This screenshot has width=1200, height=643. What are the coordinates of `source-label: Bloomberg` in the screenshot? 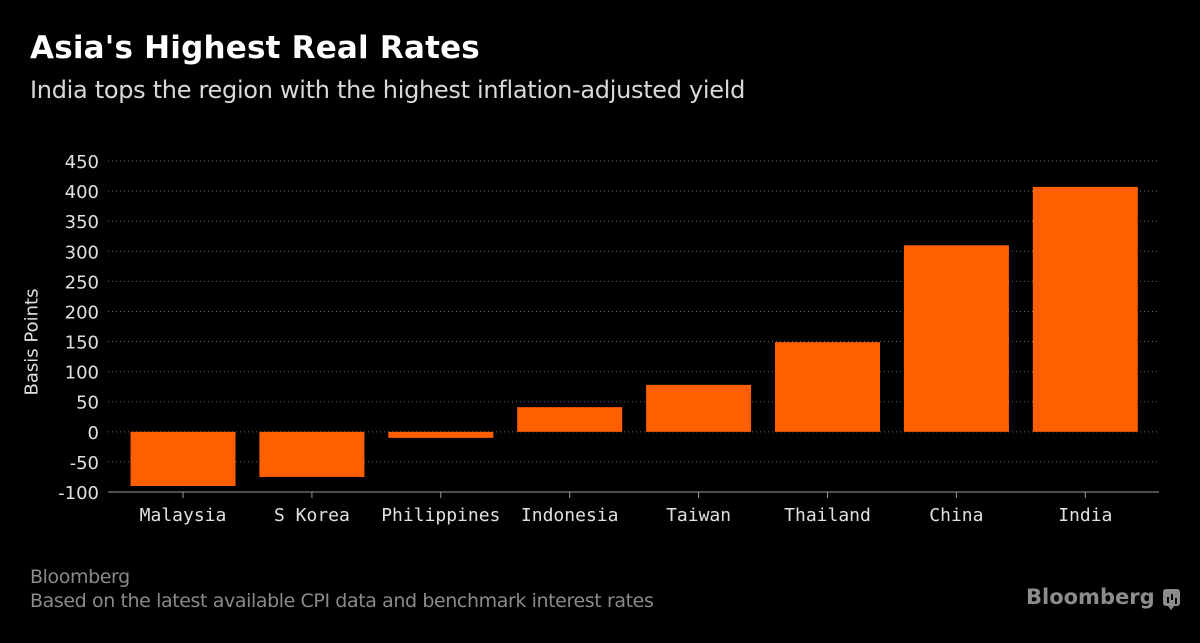 It's located at (80, 577).